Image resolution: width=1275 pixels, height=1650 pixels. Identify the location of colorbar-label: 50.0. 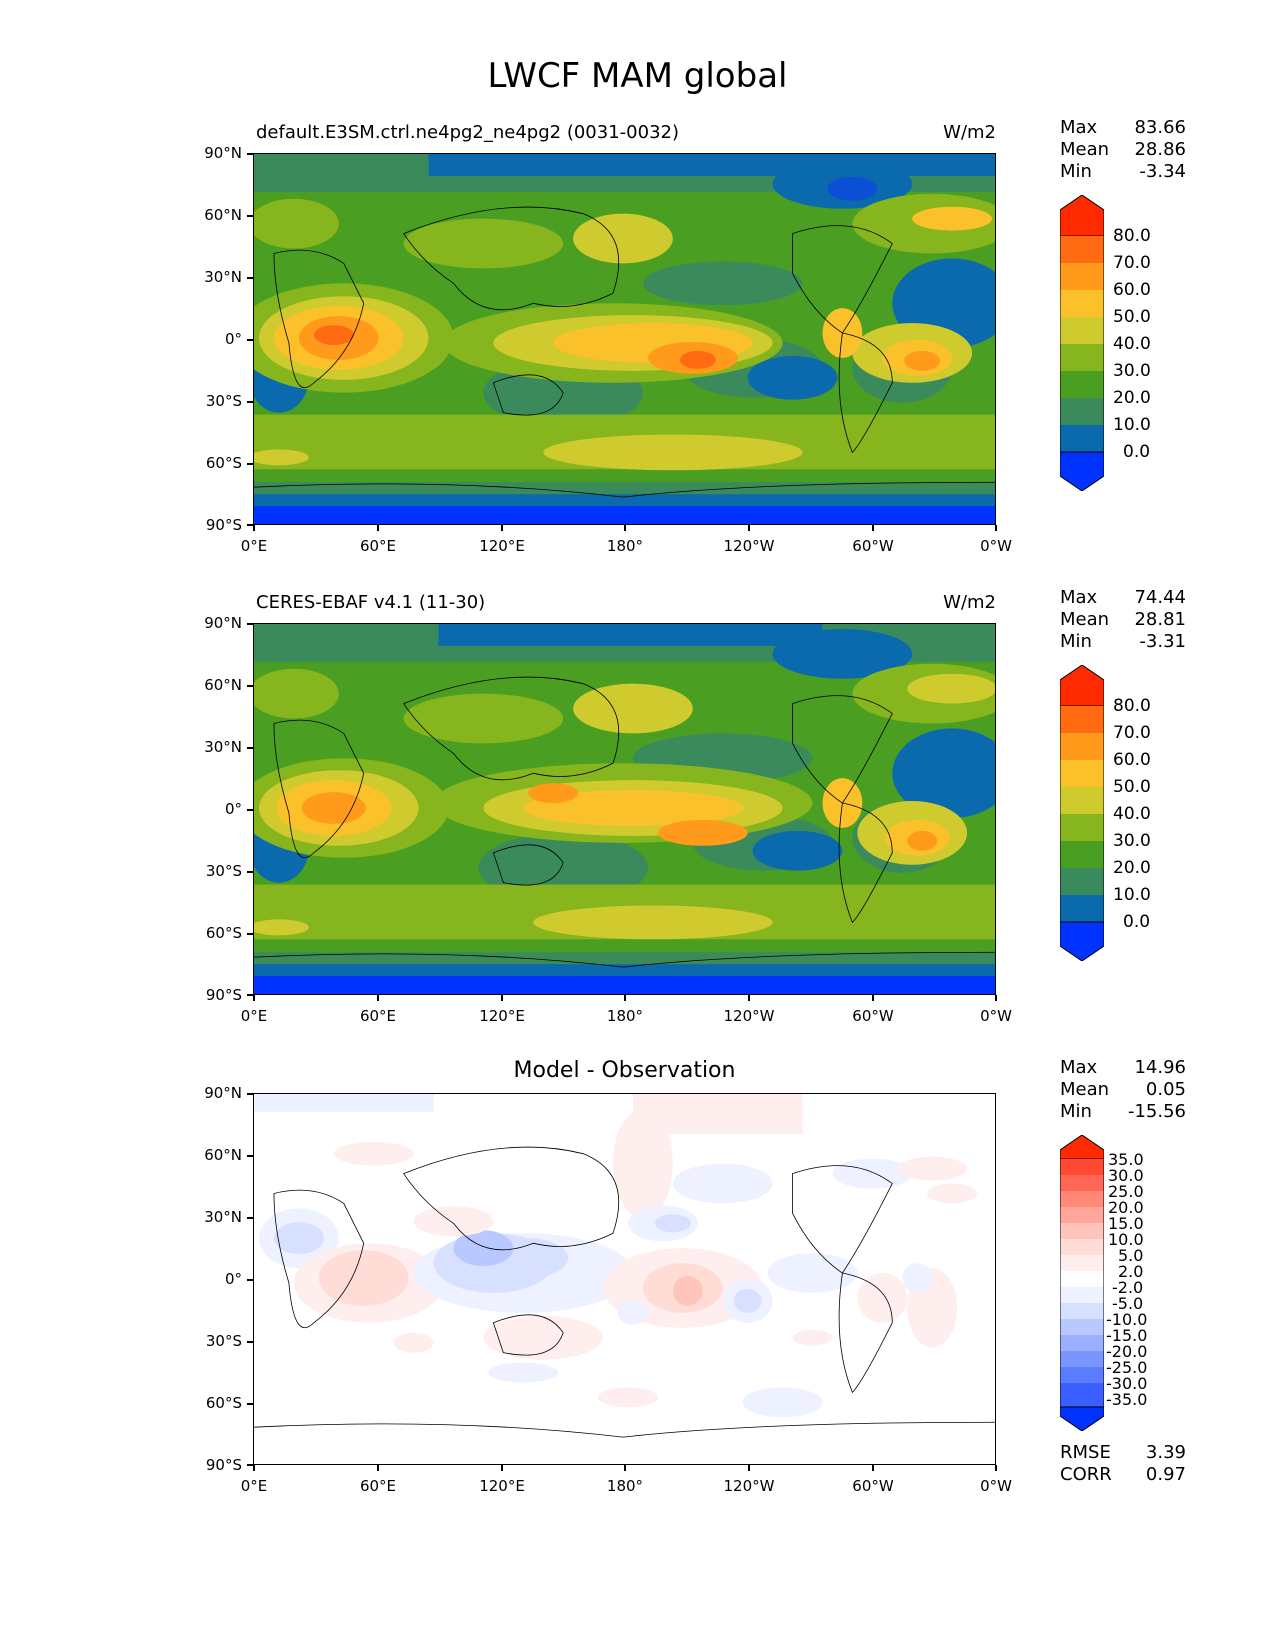
(1132, 787).